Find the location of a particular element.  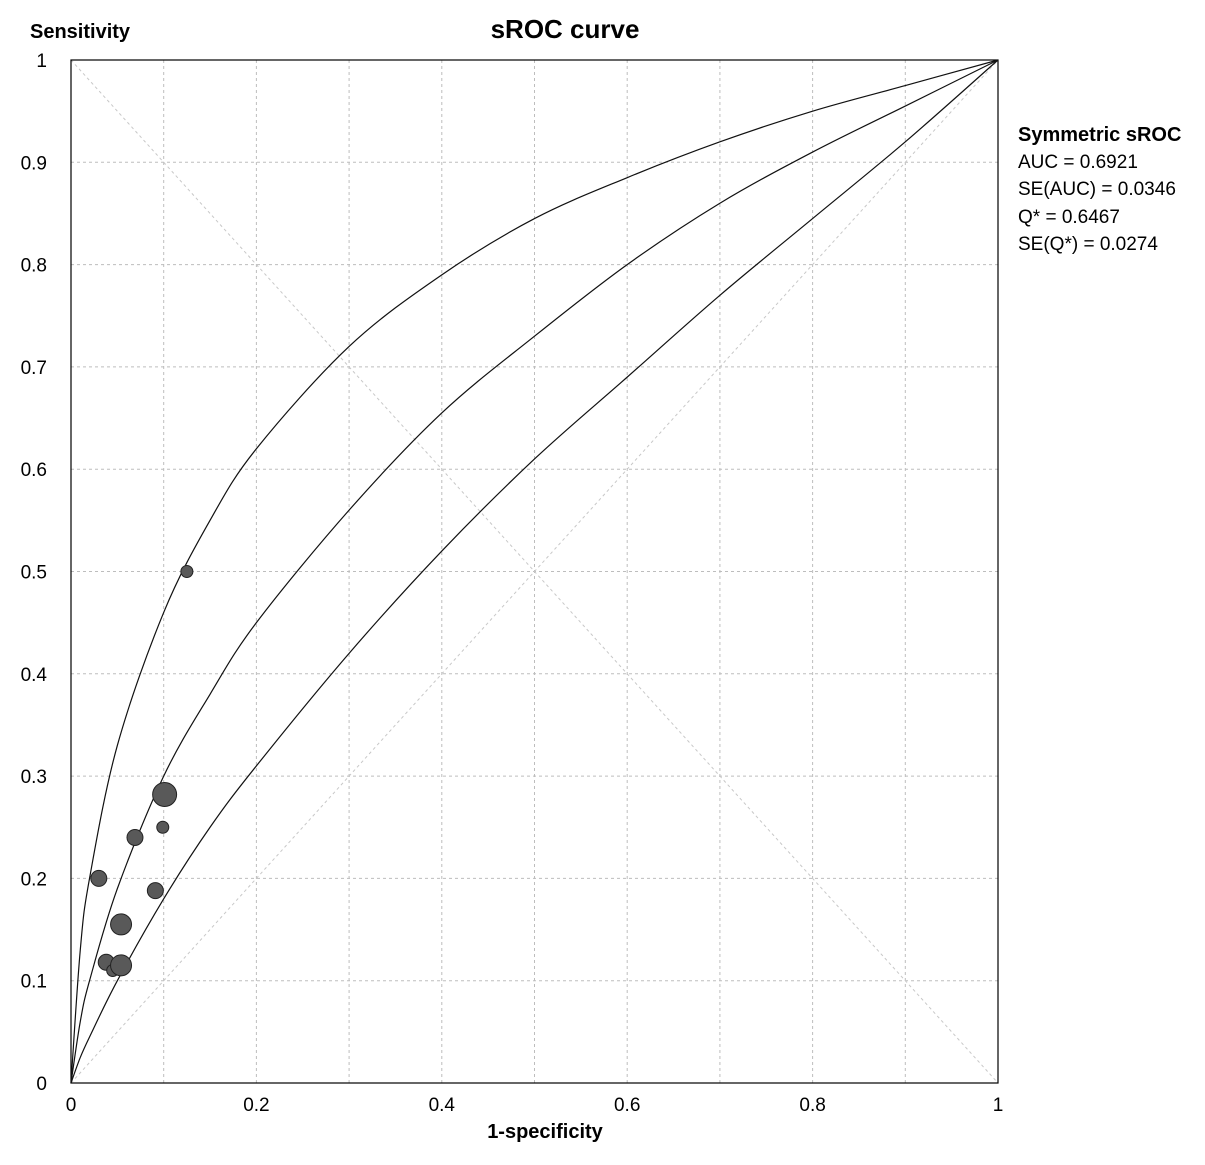

stats-se-q-star: SE(Q*) = 0.0274 is located at coordinates (1088, 244).